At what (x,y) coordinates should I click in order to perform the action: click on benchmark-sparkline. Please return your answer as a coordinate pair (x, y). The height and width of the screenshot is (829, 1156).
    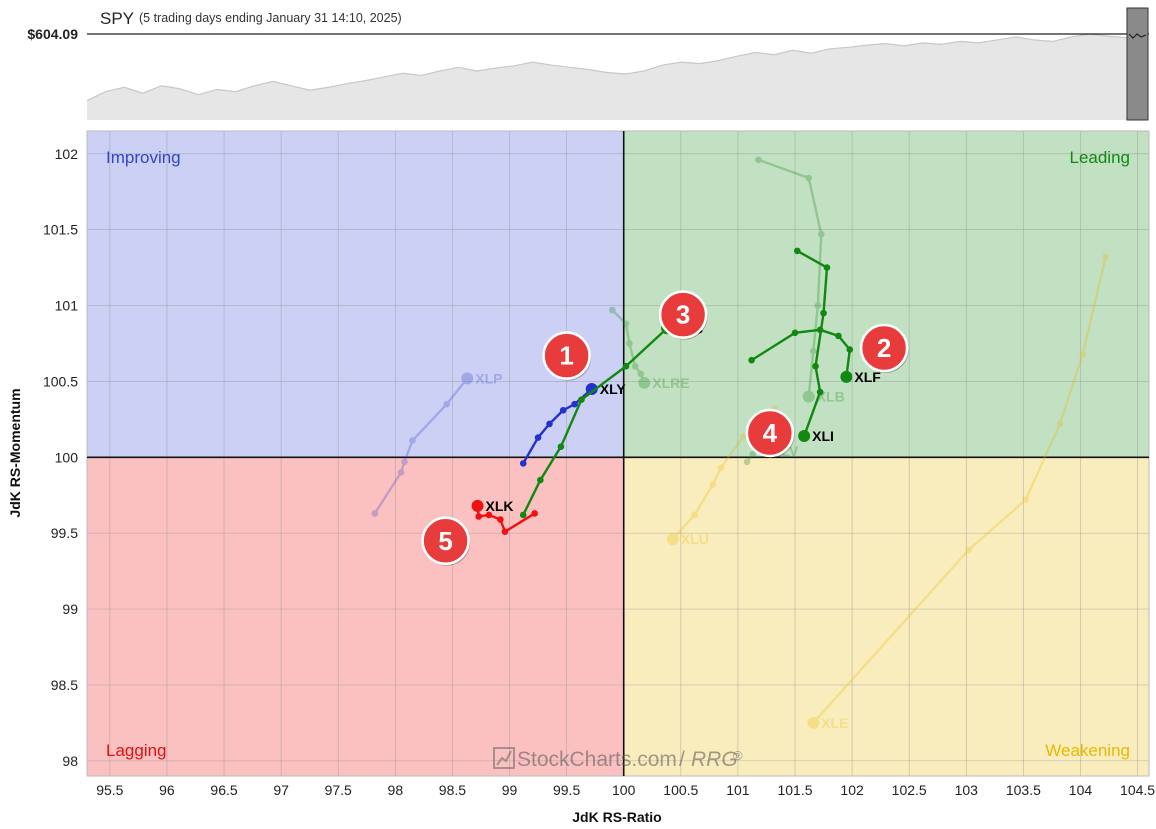
    Looking at the image, I should click on (607, 67).